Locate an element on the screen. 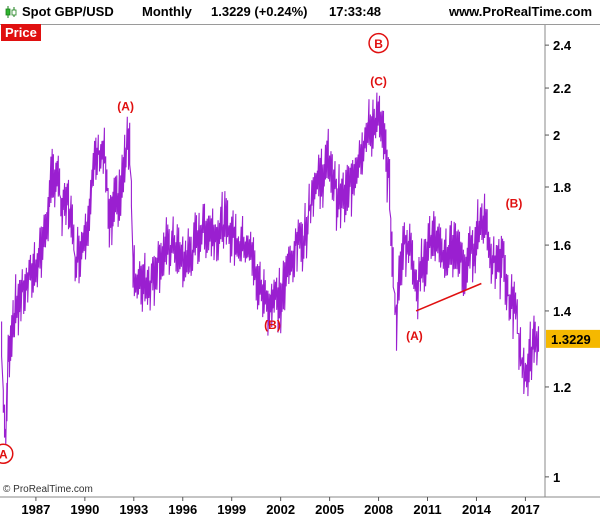 The height and width of the screenshot is (519, 600). period-label: Monthly is located at coordinates (167, 11).